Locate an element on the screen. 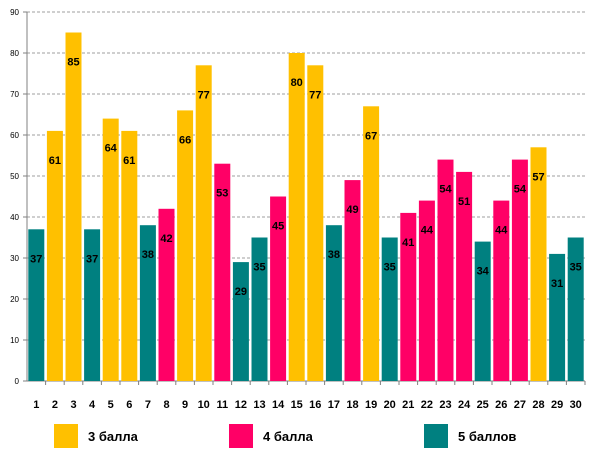 Image resolution: width=589 pixels, height=463 pixels. x-tick-label-24: 24 is located at coordinates (464, 405).